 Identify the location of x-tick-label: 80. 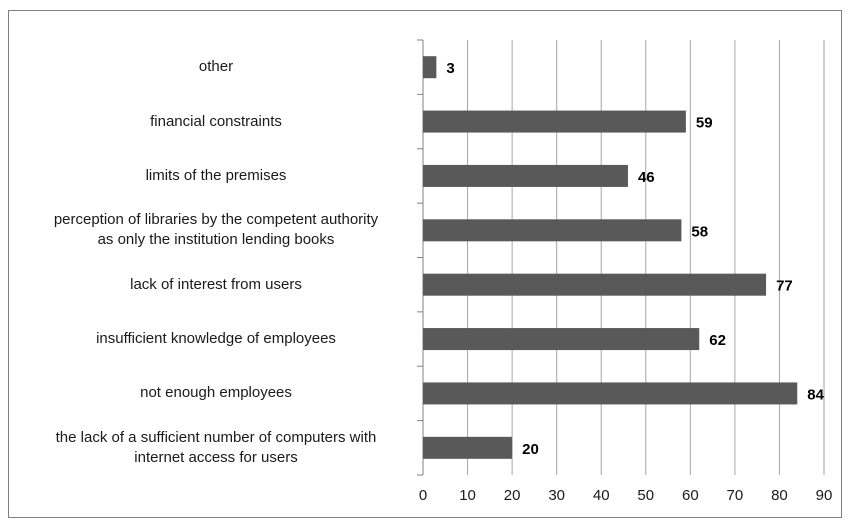
(779, 495).